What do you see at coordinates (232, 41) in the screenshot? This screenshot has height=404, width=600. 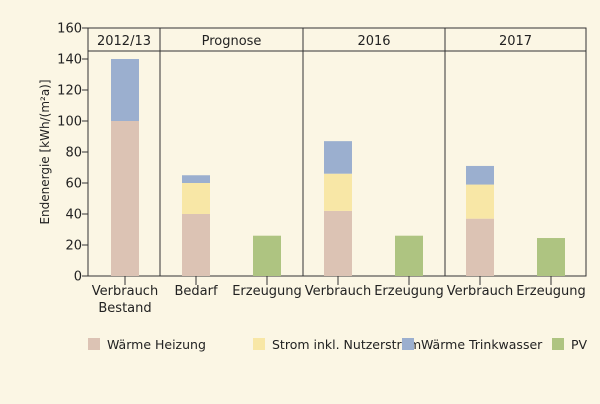 I see `group-title: Prognose` at bounding box center [232, 41].